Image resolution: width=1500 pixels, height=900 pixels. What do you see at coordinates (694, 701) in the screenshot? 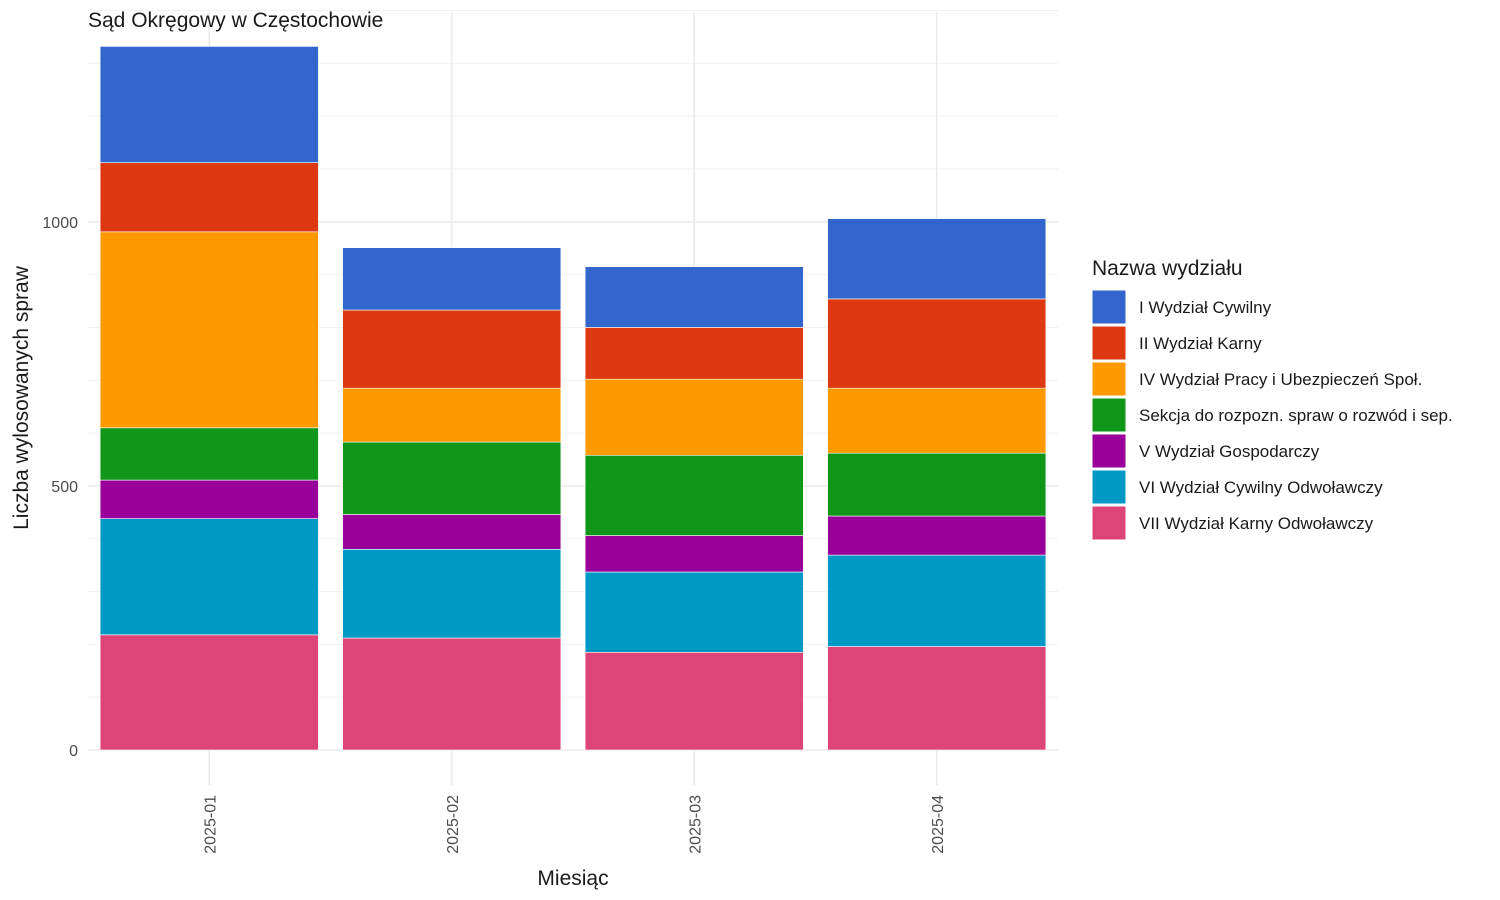
I see `bar-segment: VII Wydział Karny Odwoławczy: 185` at bounding box center [694, 701].